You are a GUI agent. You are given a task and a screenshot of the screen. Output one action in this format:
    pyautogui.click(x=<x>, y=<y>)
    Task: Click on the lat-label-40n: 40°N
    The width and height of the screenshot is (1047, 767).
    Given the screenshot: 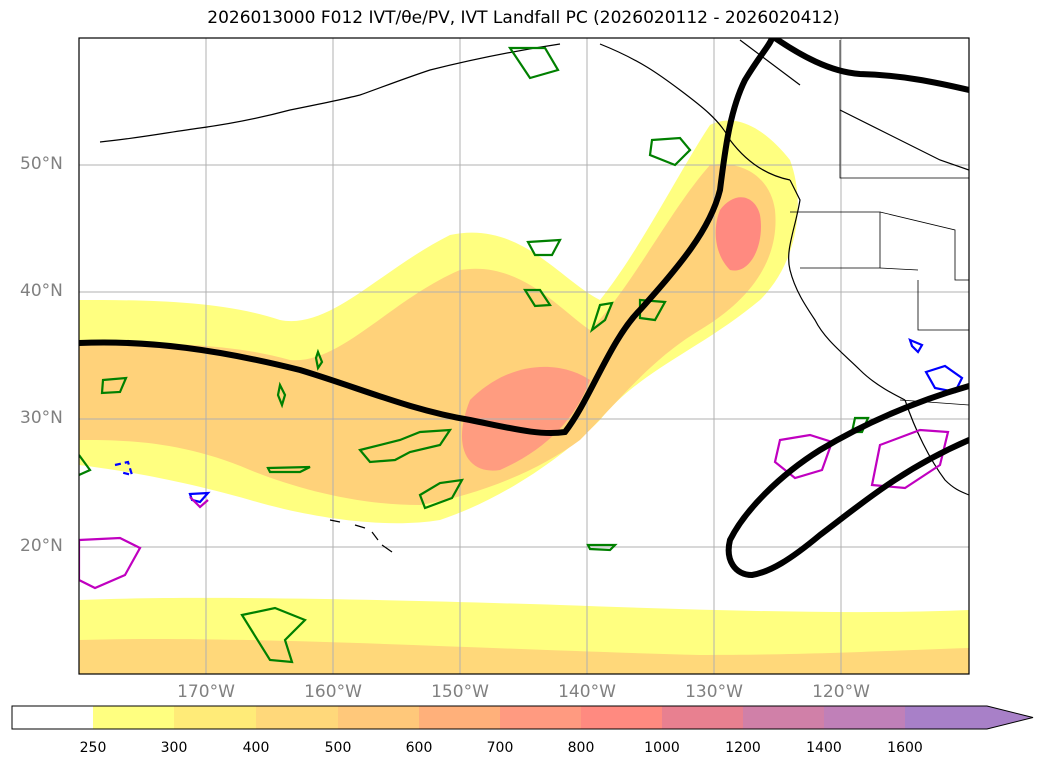 What is the action you would take?
    pyautogui.click(x=41, y=291)
    